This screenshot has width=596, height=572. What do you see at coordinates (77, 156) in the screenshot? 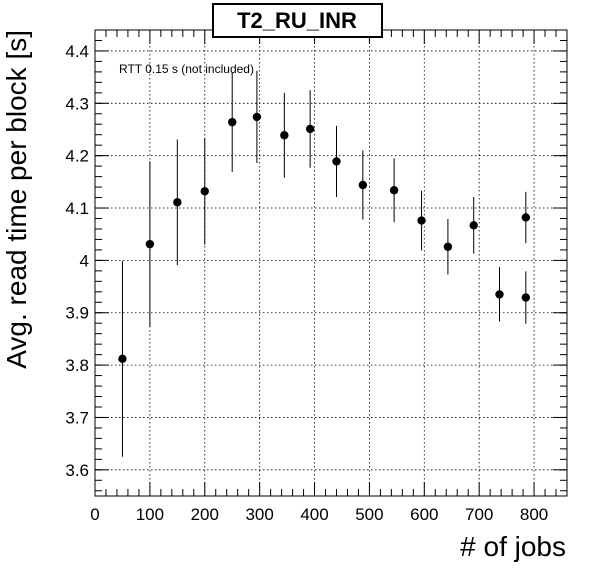
I see `y-tick-label: 4.2` at bounding box center [77, 156].